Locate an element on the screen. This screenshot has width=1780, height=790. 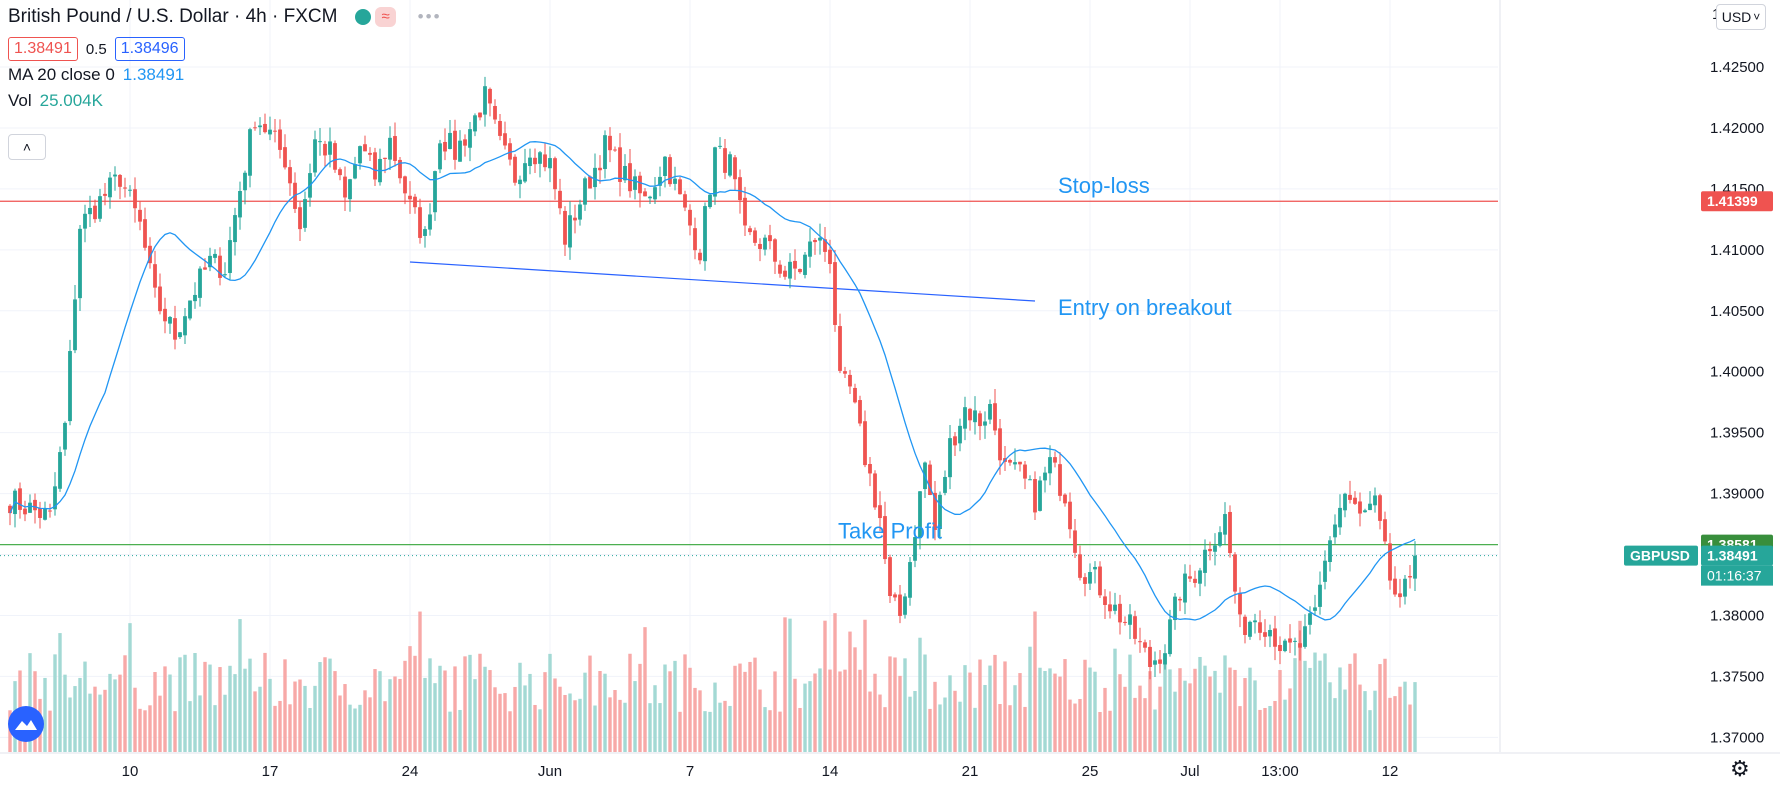
more-options-icon: ••• is located at coordinates (429, 16).